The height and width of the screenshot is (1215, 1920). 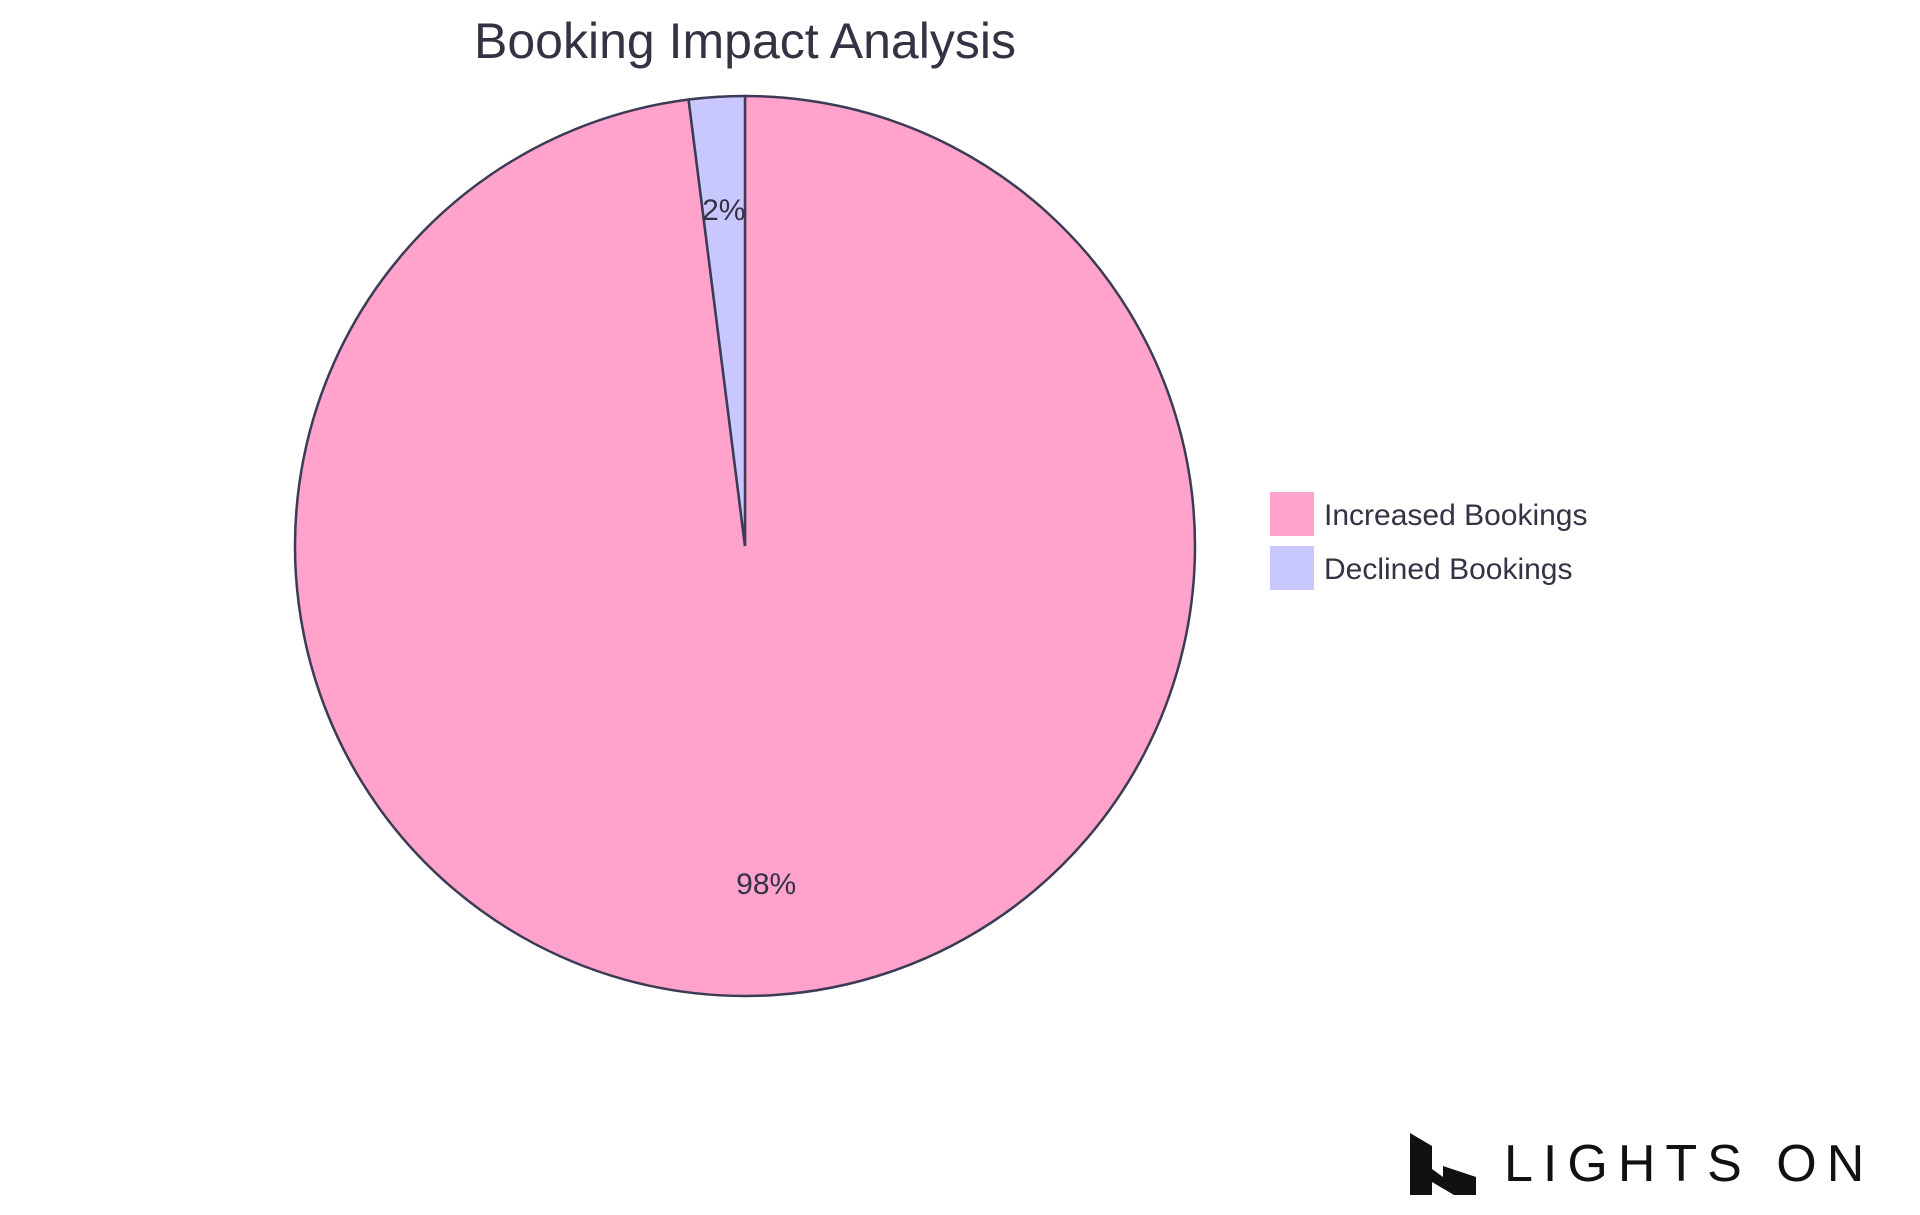 I want to click on legend-swatch-increased-bookings, so click(x=1292, y=514).